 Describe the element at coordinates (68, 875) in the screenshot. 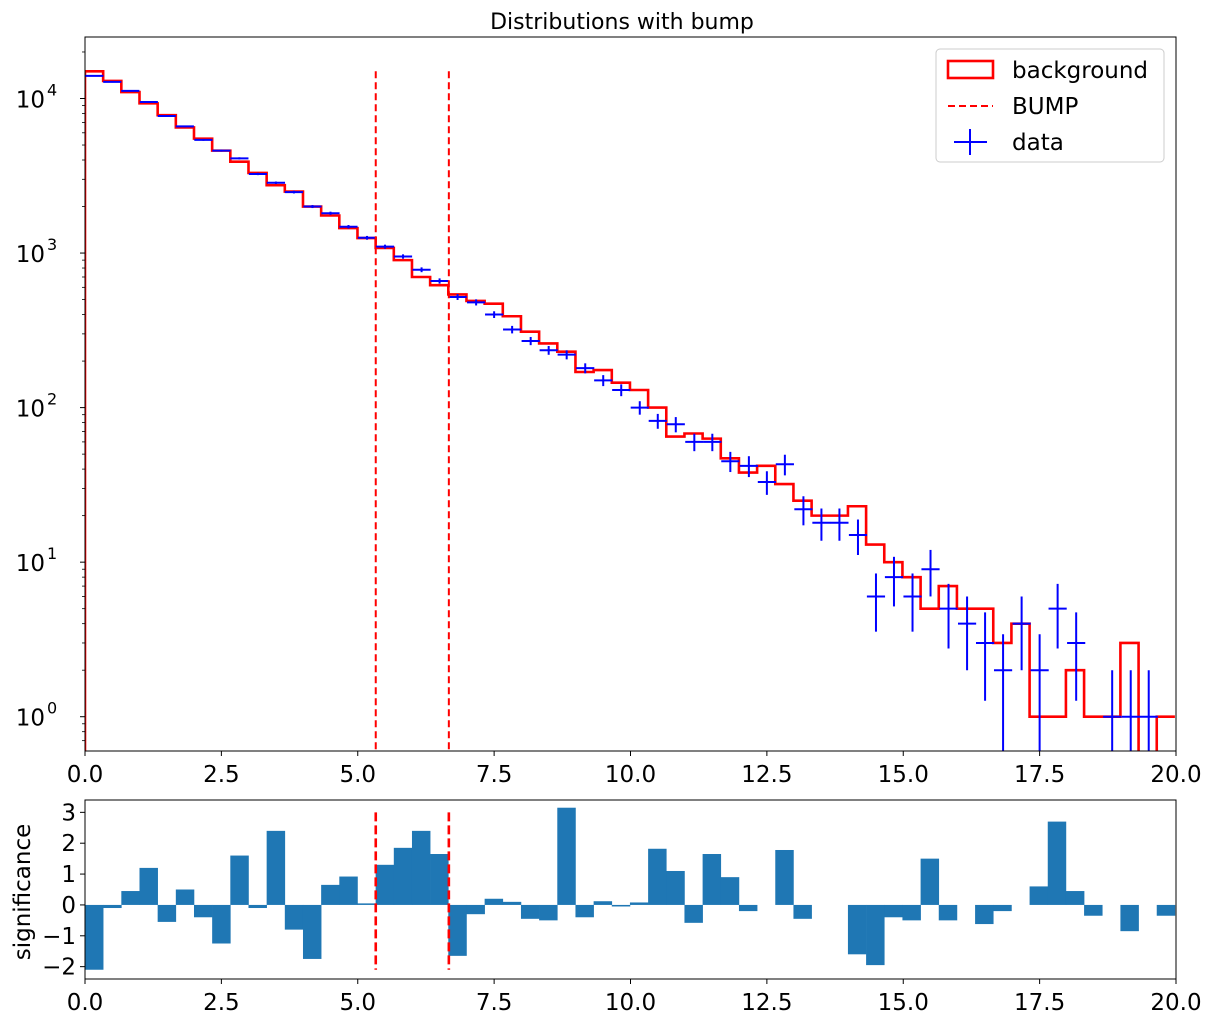

I see `y-tick-label: 1` at that location.